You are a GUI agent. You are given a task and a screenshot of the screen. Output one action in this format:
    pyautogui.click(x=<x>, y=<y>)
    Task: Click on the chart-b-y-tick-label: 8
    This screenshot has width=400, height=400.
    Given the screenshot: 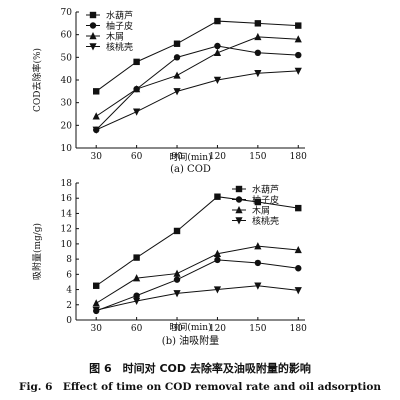 What is the action you would take?
    pyautogui.click(x=69, y=260)
    